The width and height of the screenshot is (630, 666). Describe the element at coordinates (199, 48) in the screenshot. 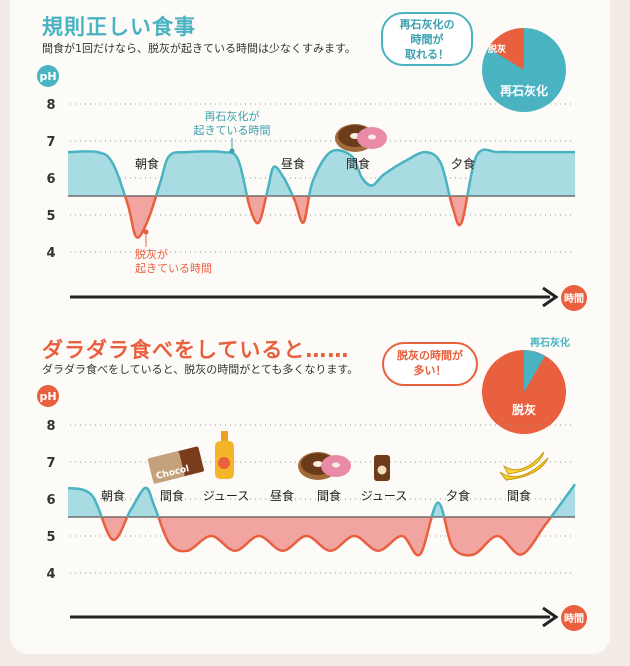

I see `section1-subtitle: 間食が1回だけなら、脱灰が起きている時間は少なくすみます。` at that location.